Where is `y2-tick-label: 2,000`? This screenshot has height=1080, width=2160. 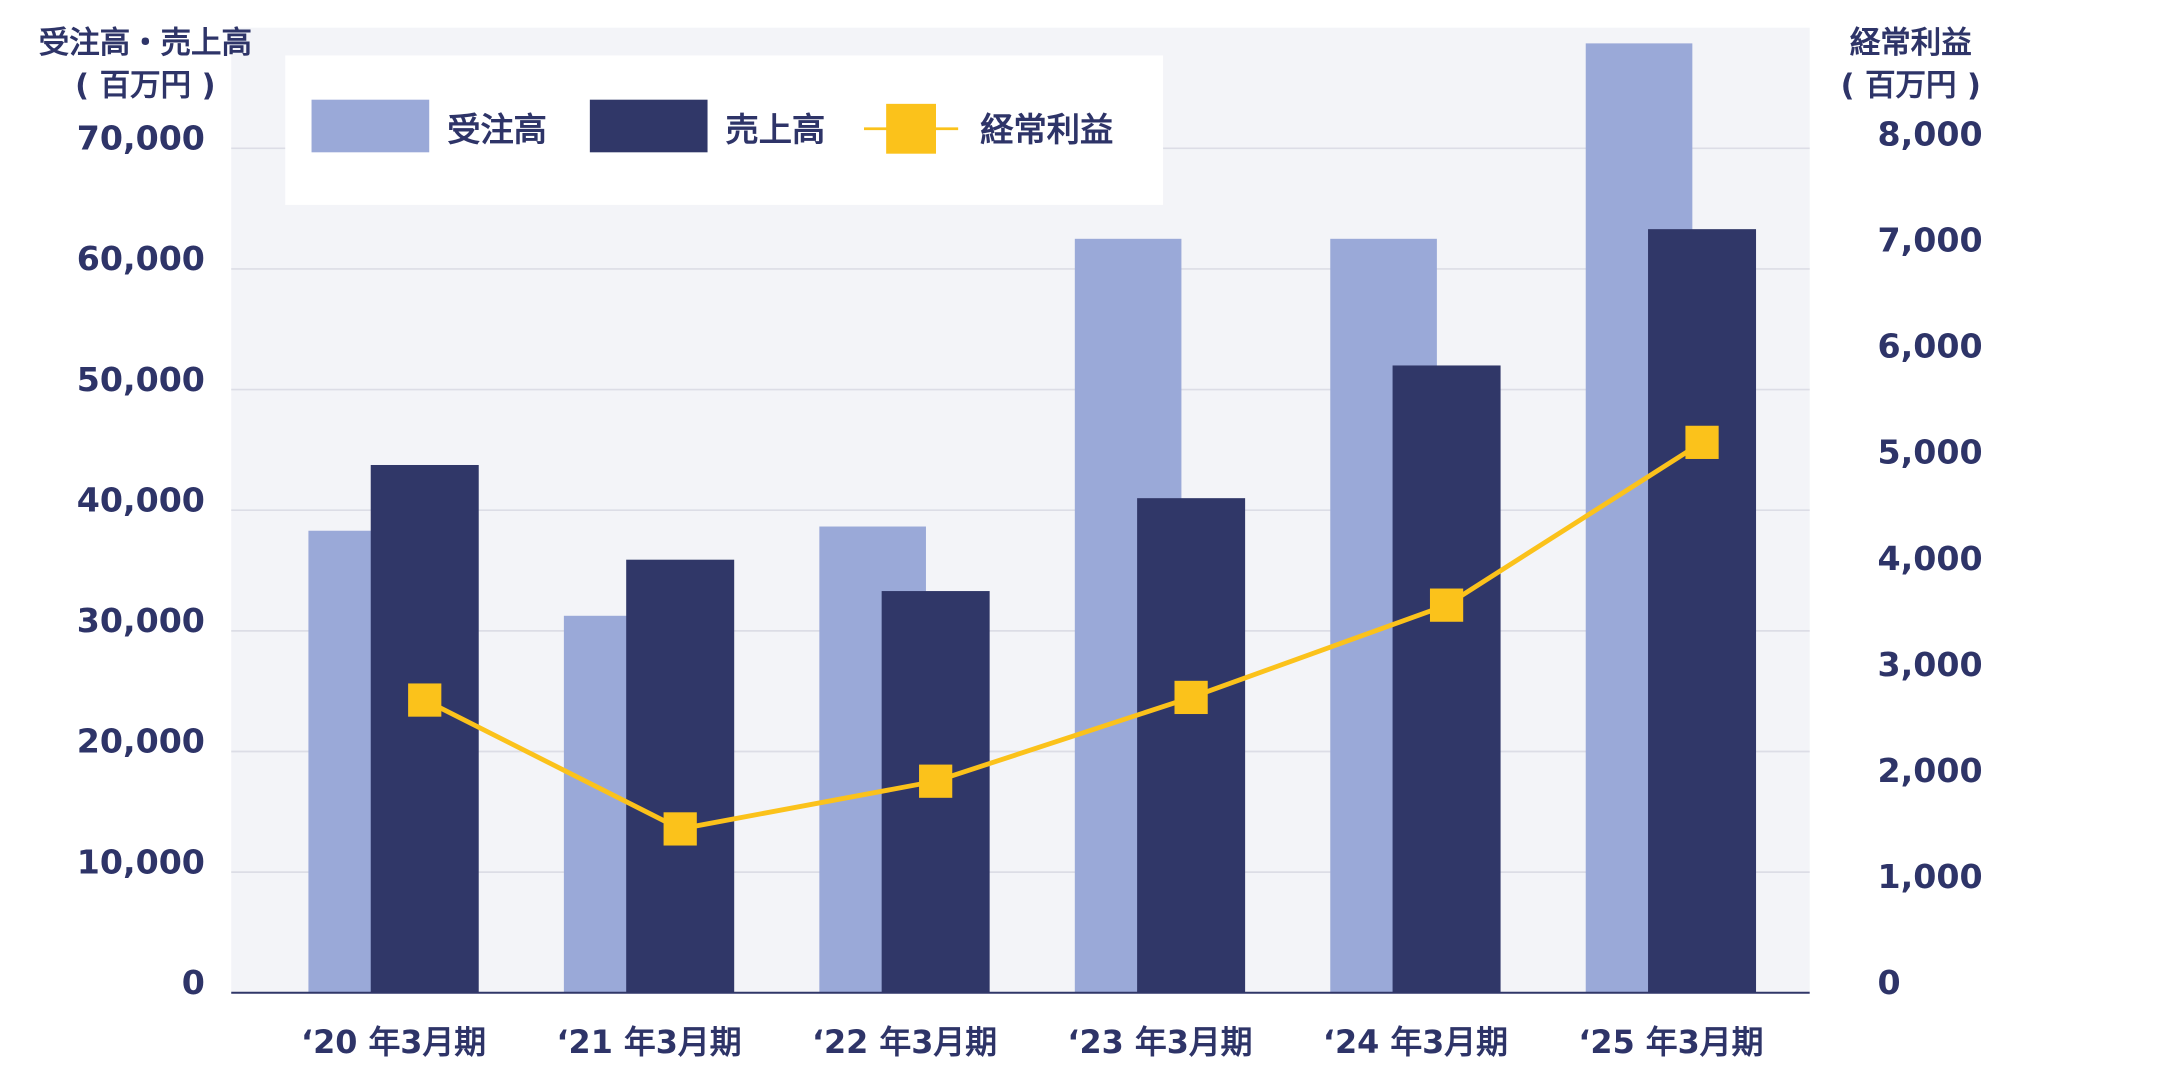
y2-tick-label: 2,000 is located at coordinates (1930, 770).